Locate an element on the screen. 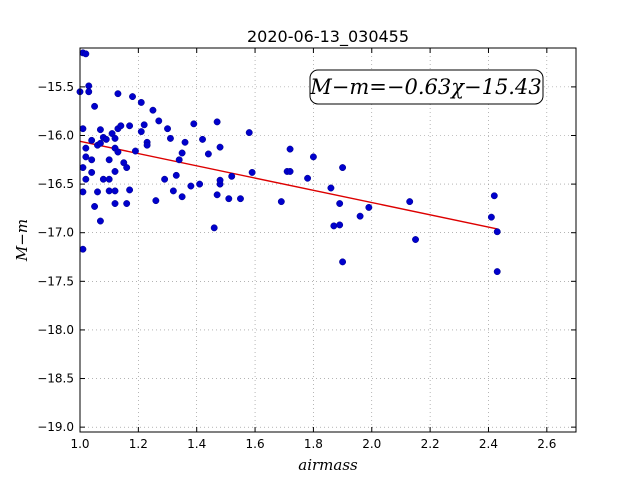  y-tick-label: −16.5 is located at coordinates (55, 184).